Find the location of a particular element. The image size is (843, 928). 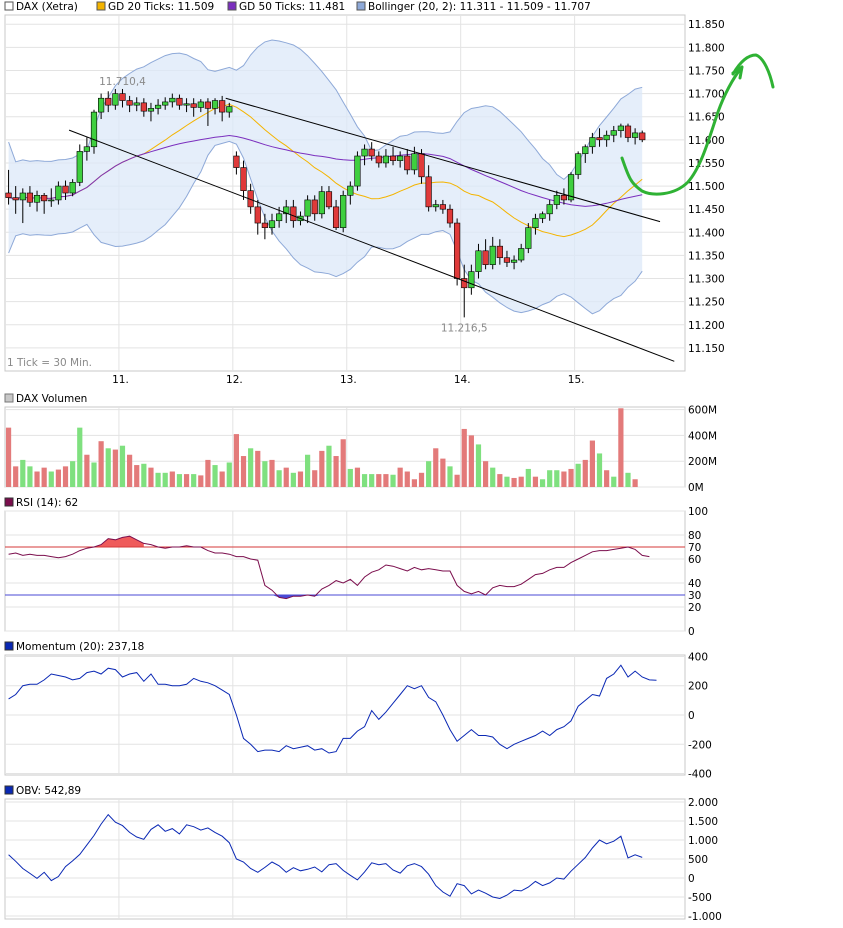

y-tick-label: 100 is located at coordinates (698, 512).